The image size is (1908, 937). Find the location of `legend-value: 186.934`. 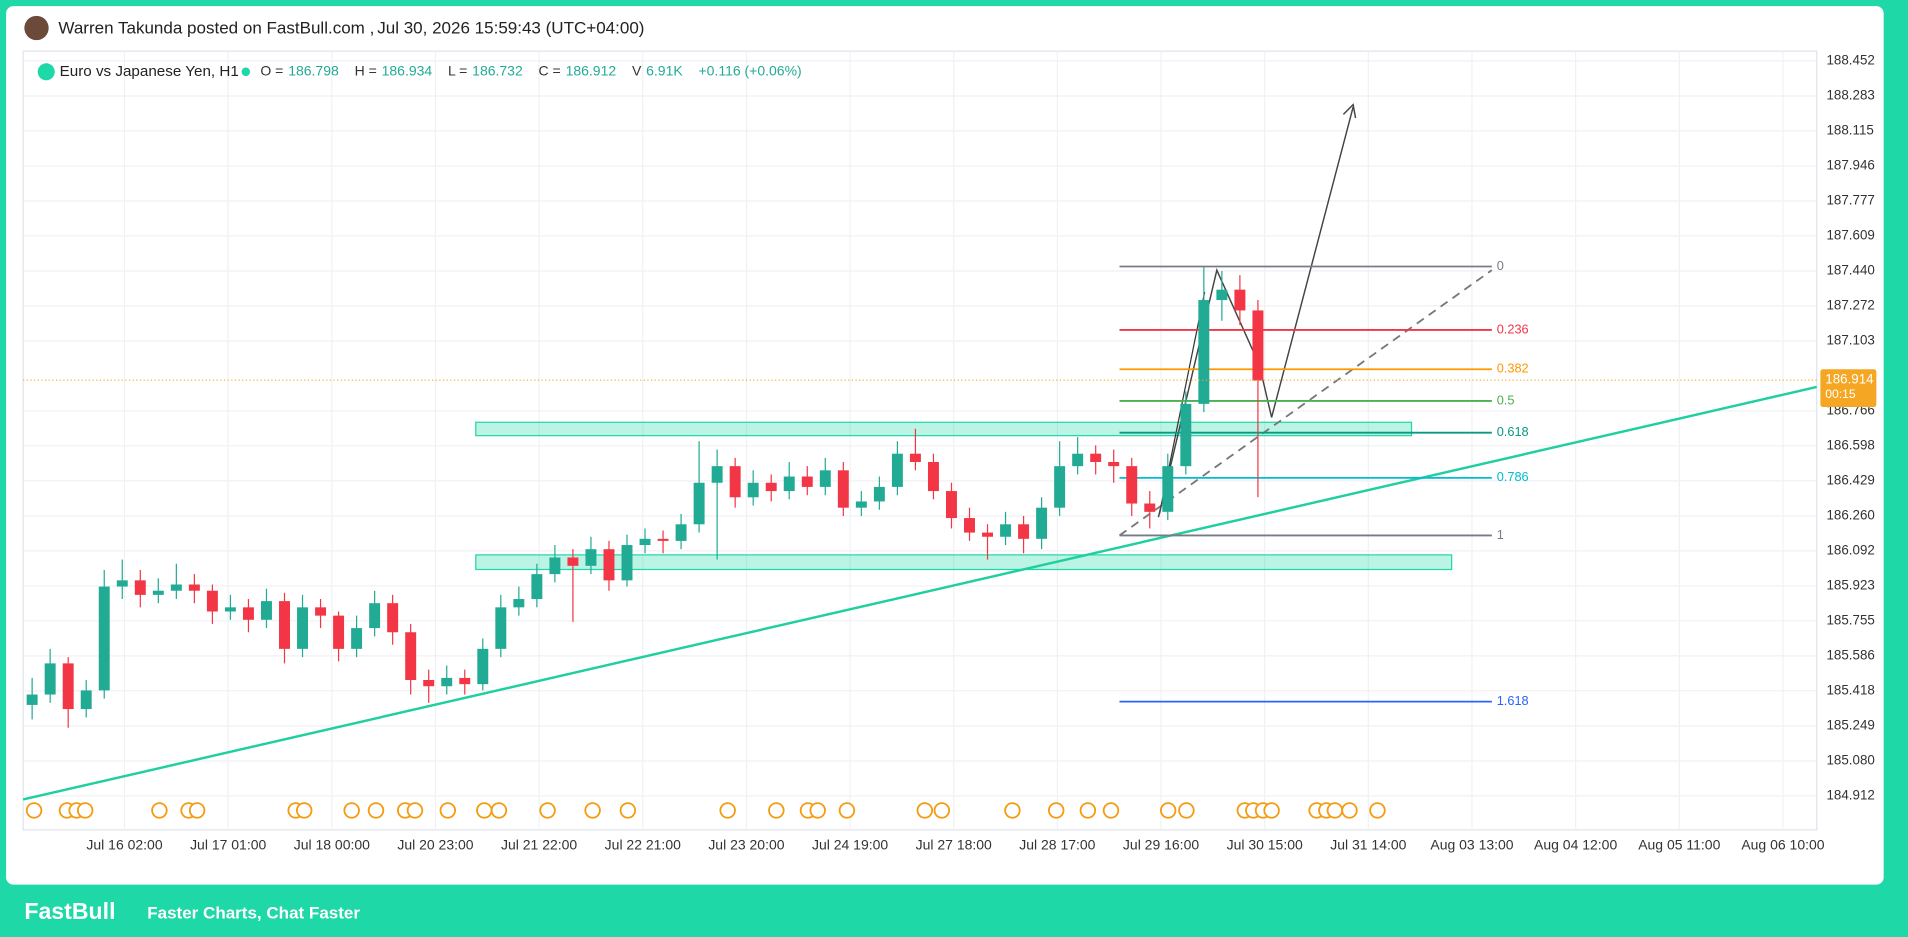

legend-value: 186.934 is located at coordinates (407, 71).